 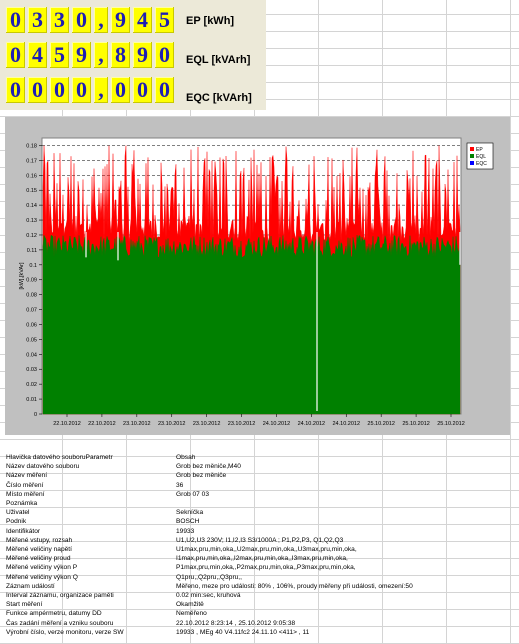 What do you see at coordinates (218, 60) in the screenshot?
I see `counter-eql-label: EQL [kVArh]` at bounding box center [218, 60].